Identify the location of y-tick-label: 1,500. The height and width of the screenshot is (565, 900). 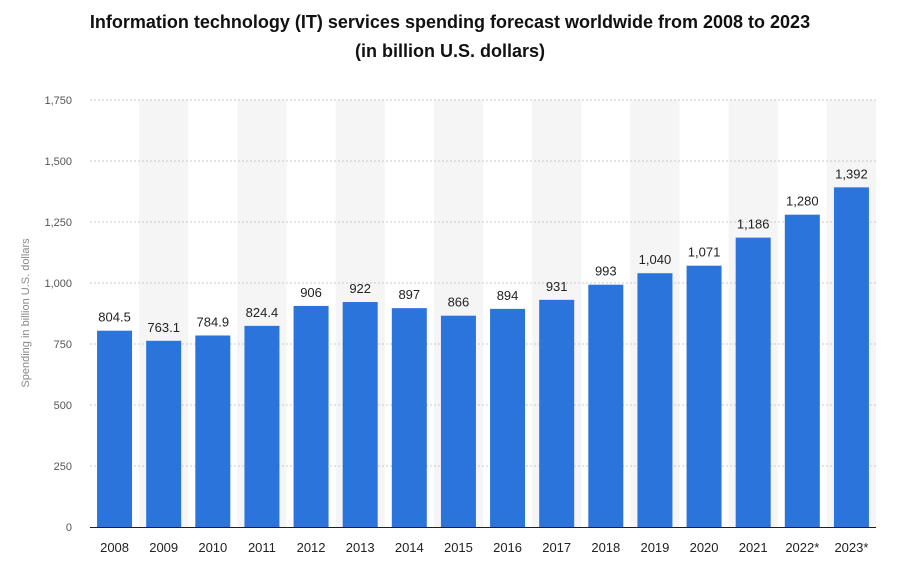
(58, 162).